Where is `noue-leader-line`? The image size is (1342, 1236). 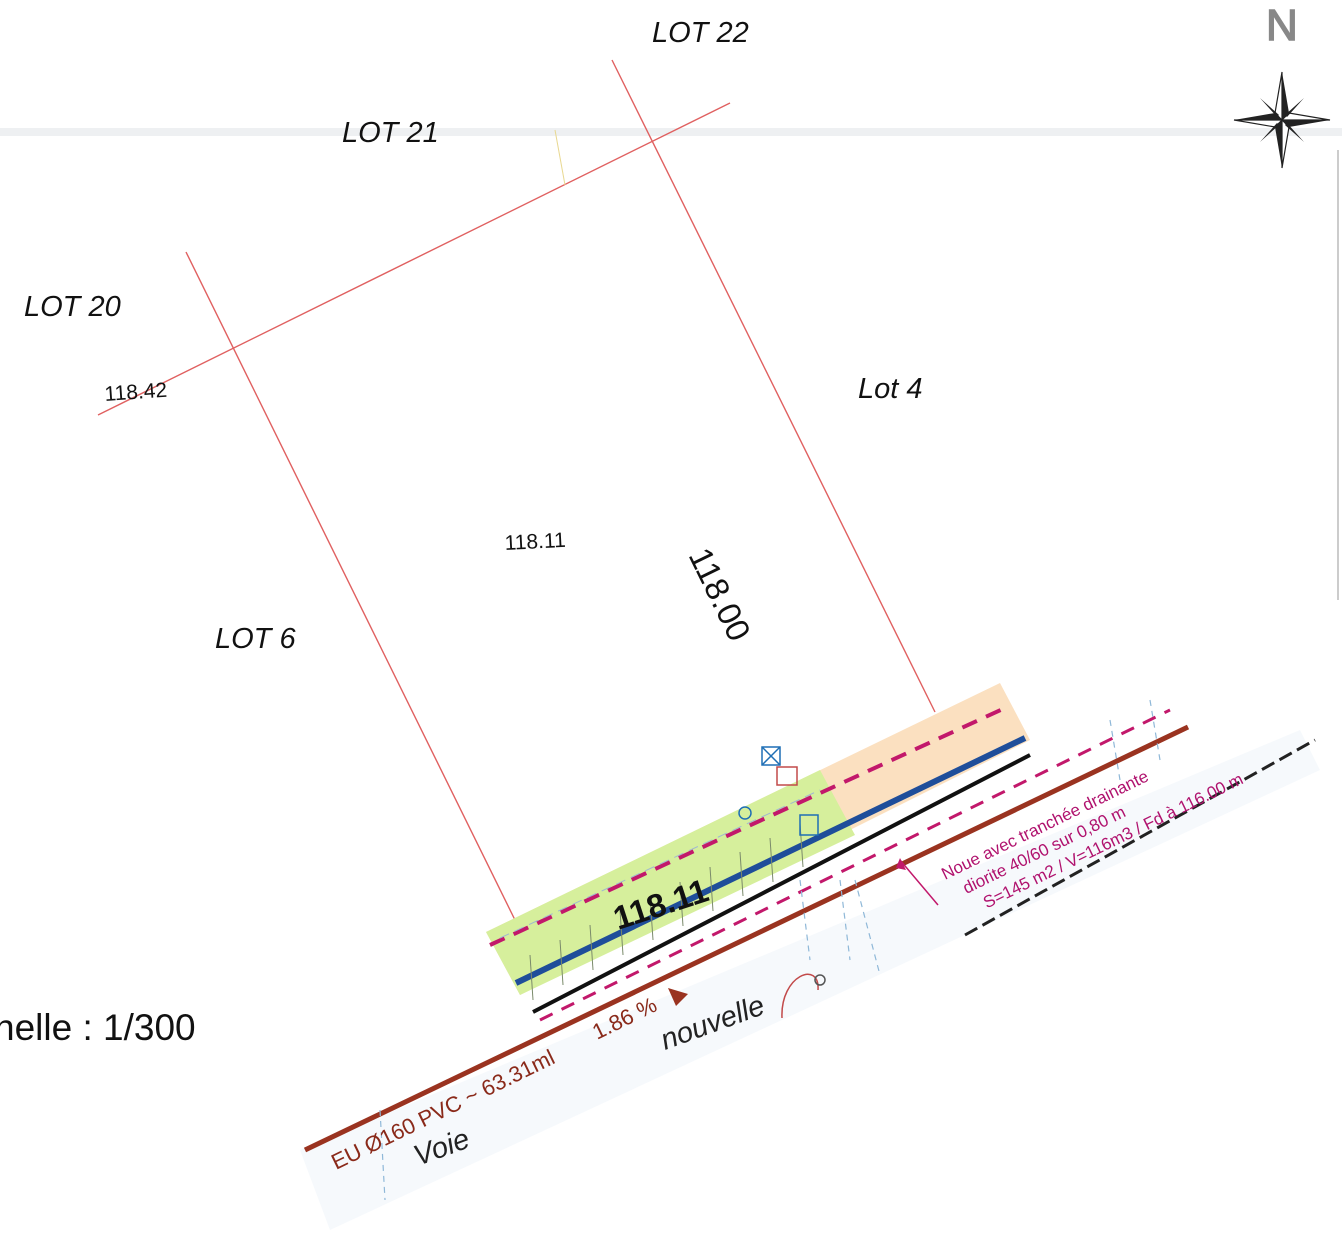
noue-leader-line is located at coordinates (919, 882).